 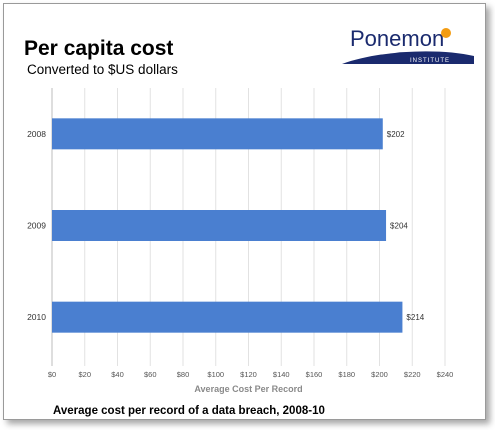 I want to click on logo-name: Ponemon, so click(x=397, y=38).